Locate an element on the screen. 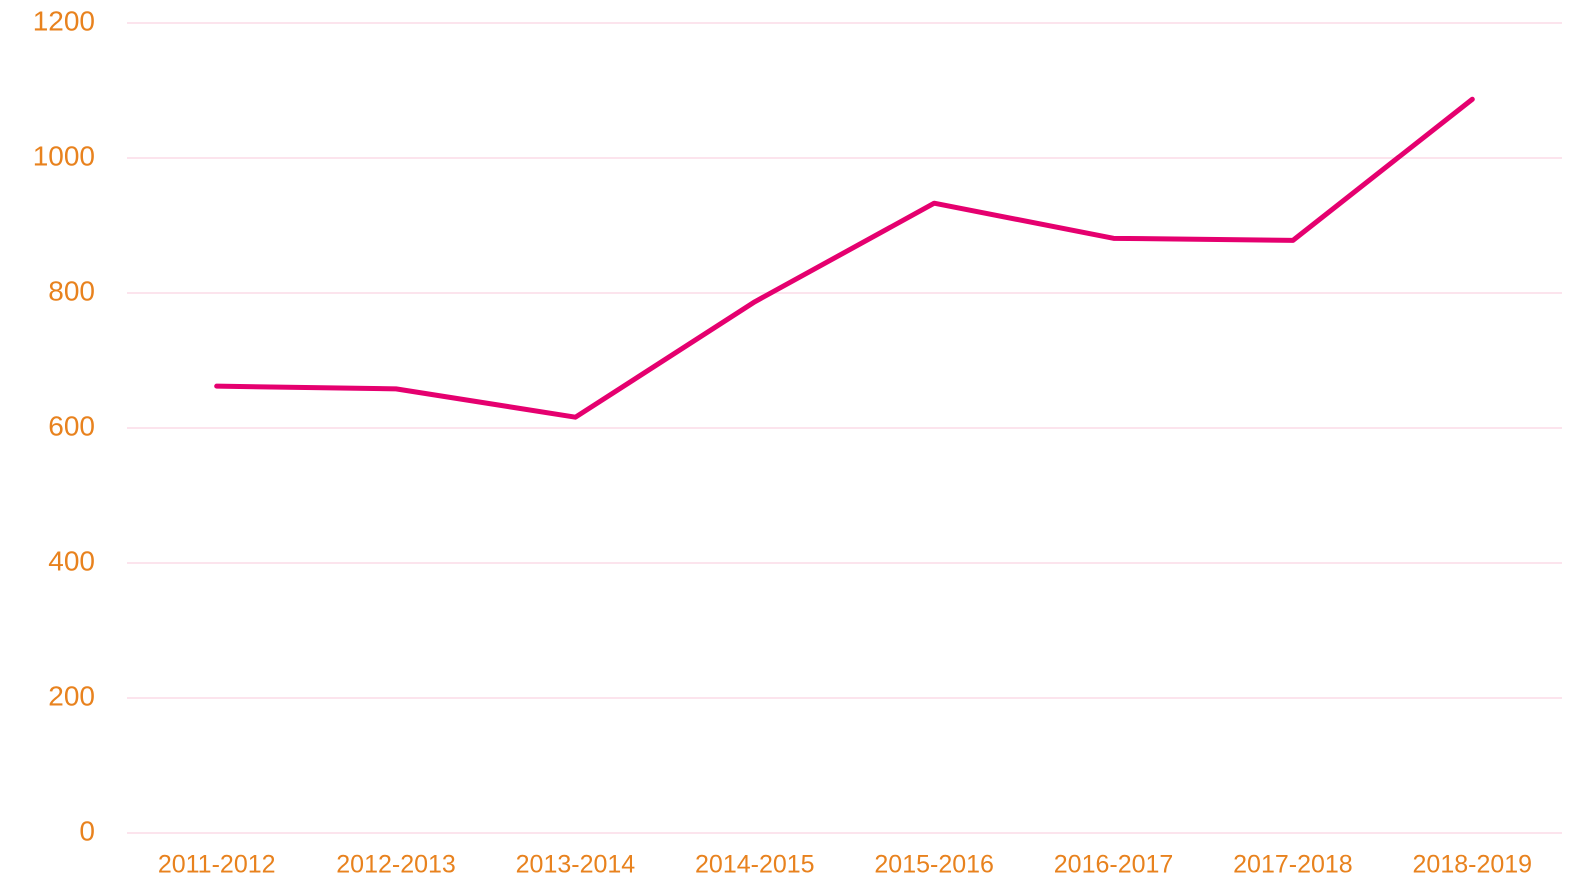 This screenshot has height=885, width=1570. x-tick-label: 2015-2016 is located at coordinates (934, 865).